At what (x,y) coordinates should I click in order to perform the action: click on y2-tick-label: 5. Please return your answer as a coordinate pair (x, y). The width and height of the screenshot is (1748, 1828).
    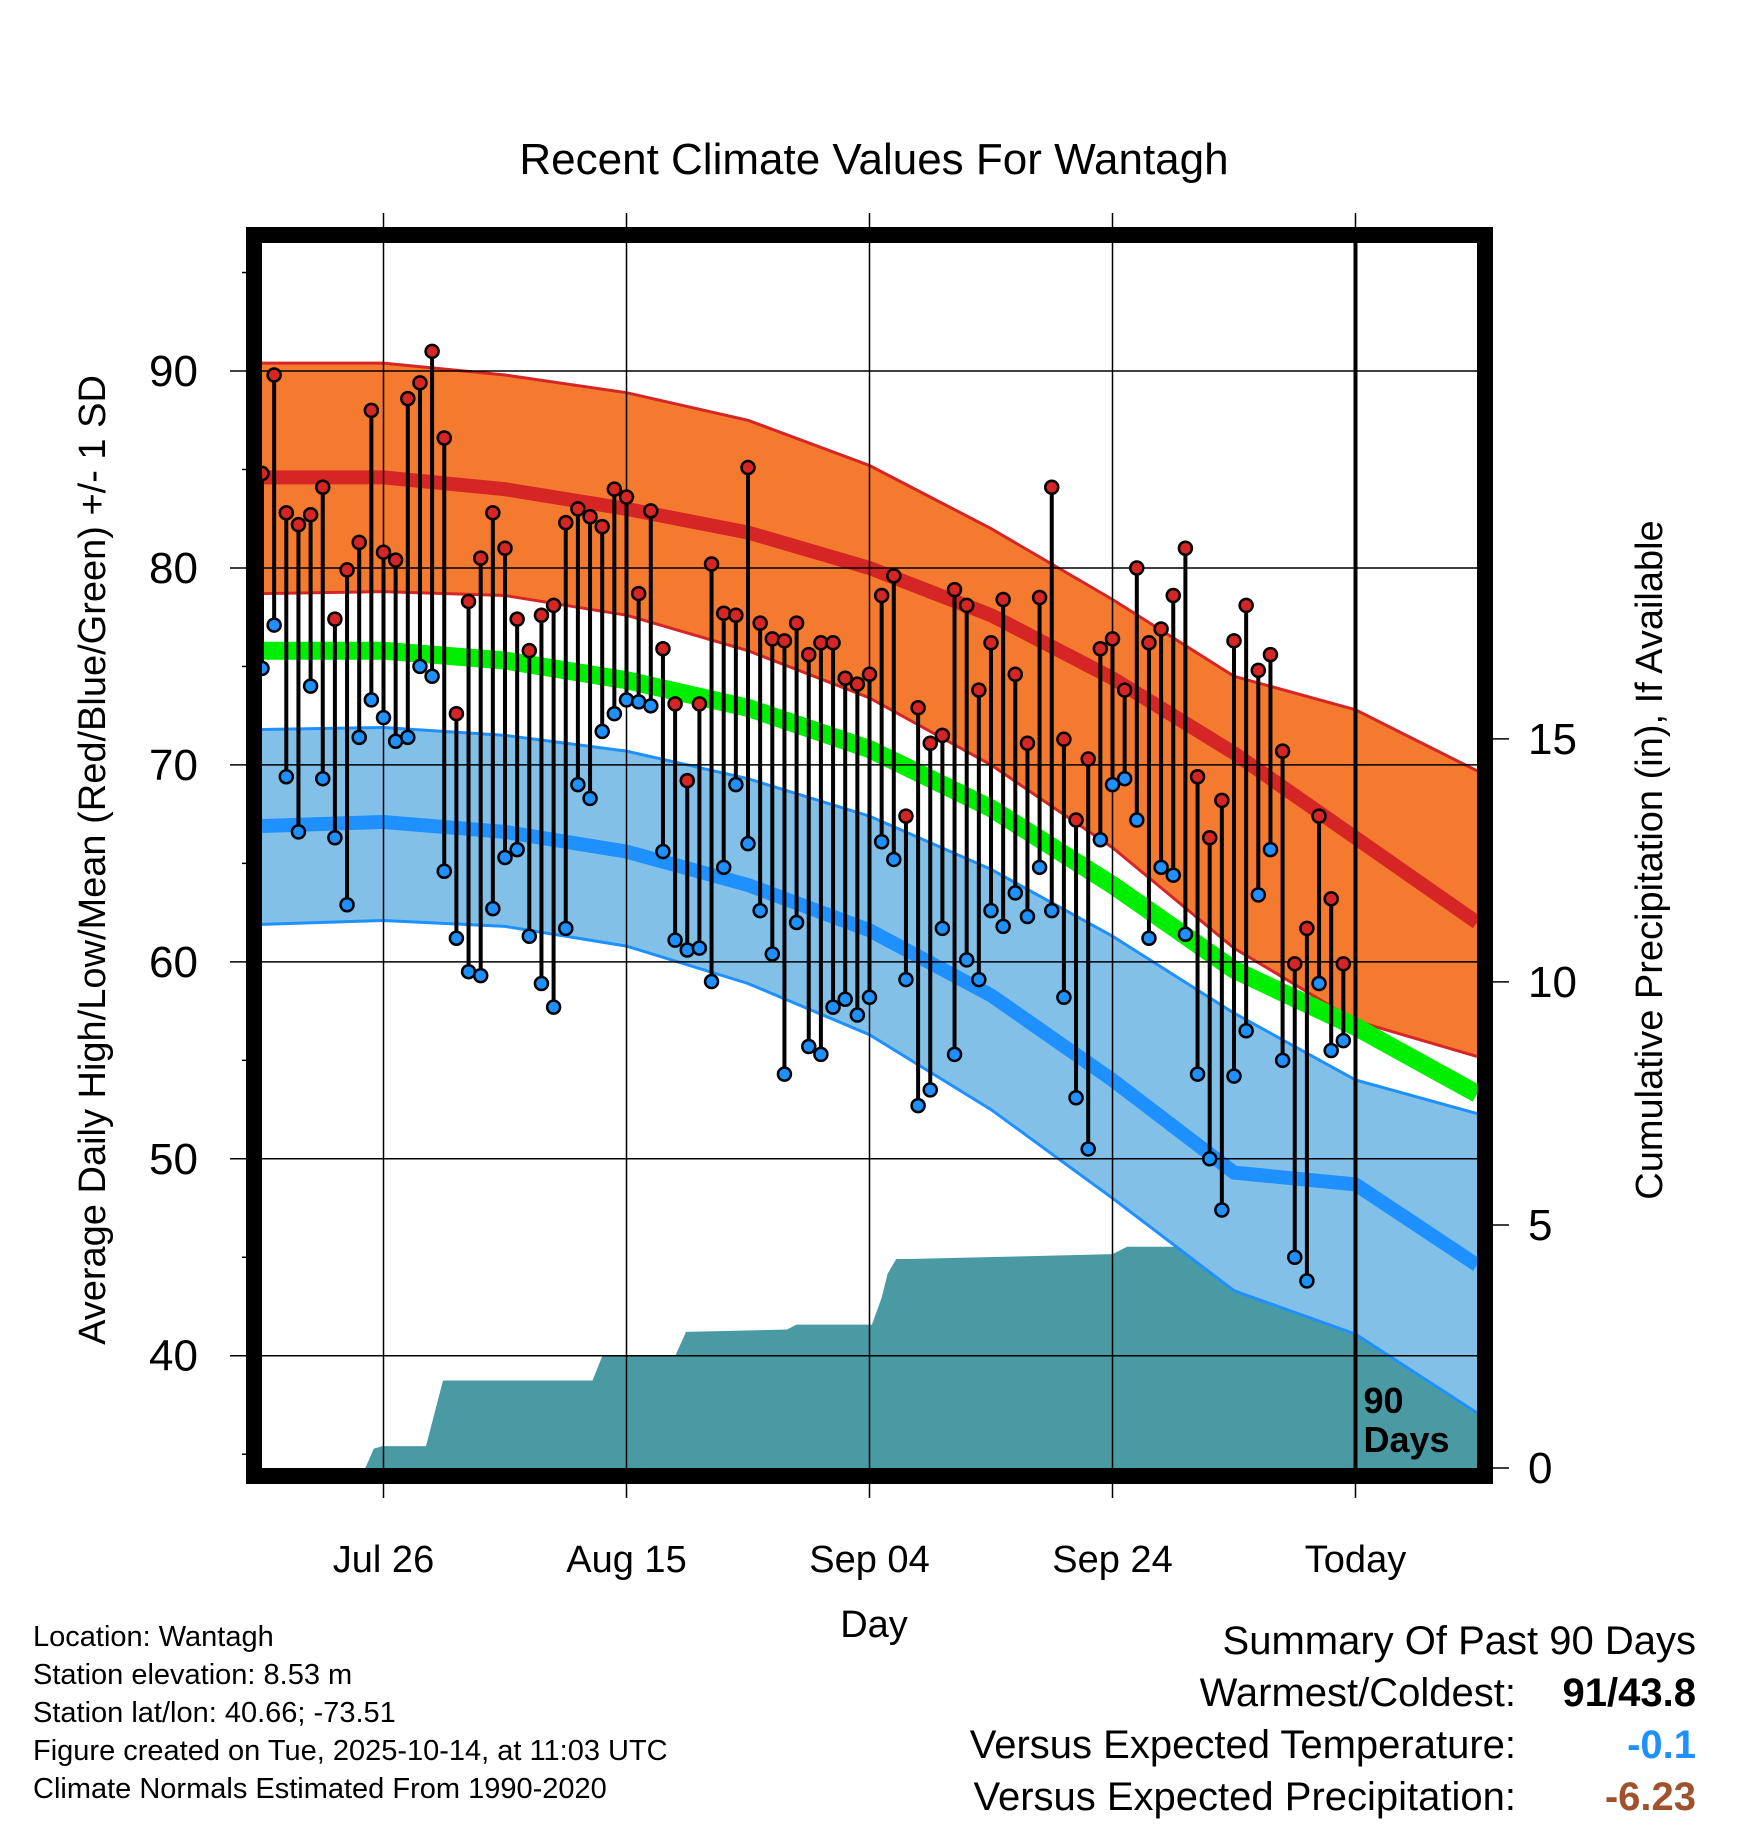
    Looking at the image, I should click on (1540, 1225).